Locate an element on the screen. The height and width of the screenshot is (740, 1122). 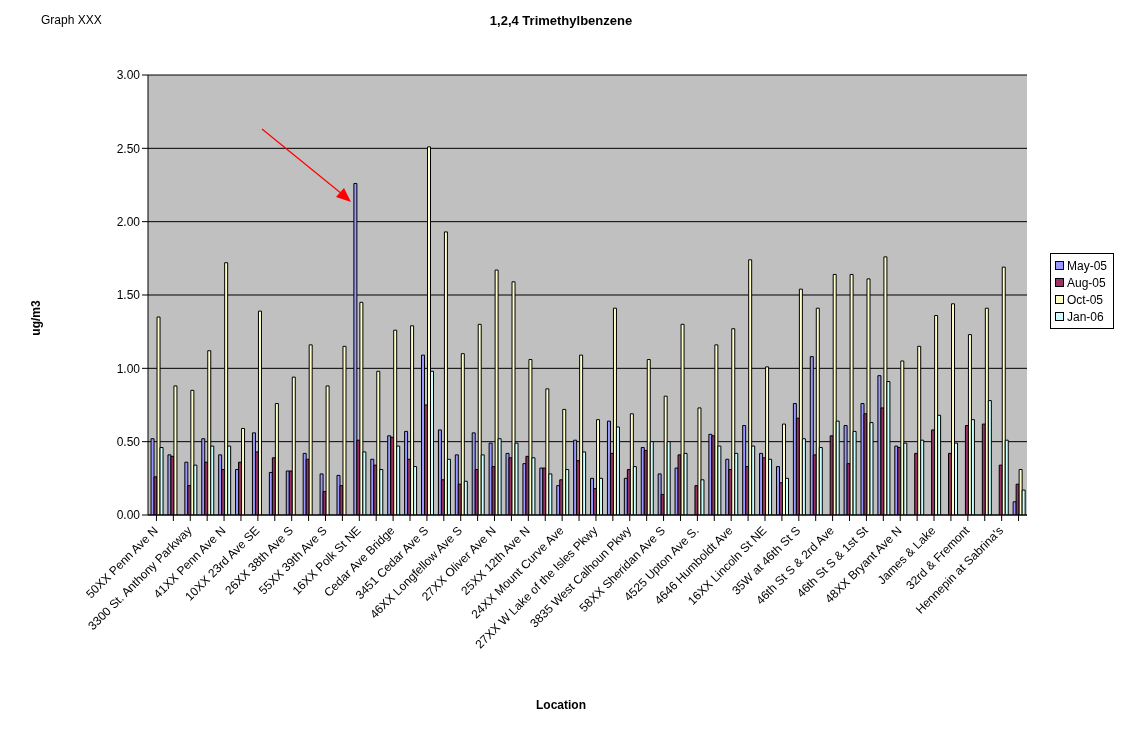
y-tick-label: 0.00 is located at coordinates (128, 515).